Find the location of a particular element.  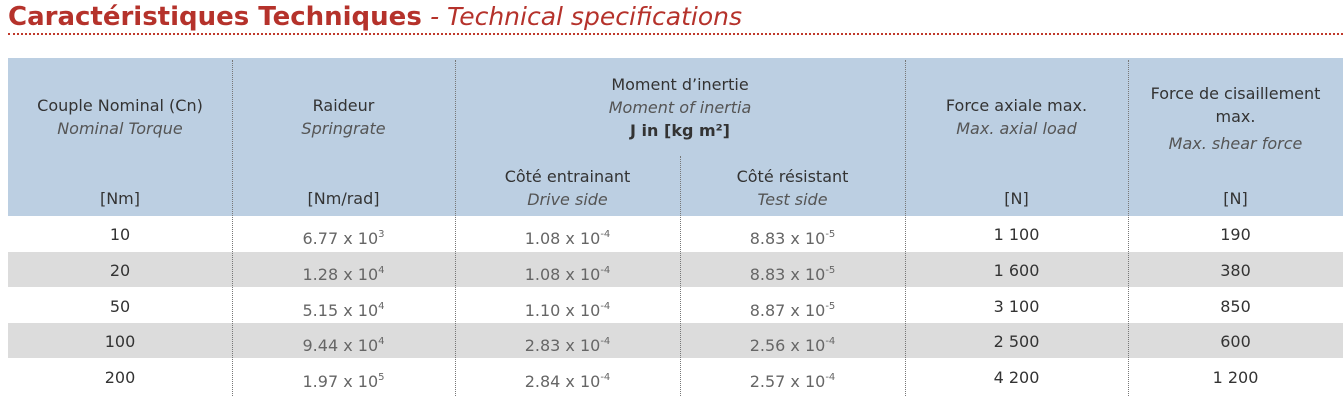

cell-base: 2.57 x 10 is located at coordinates (787, 382).